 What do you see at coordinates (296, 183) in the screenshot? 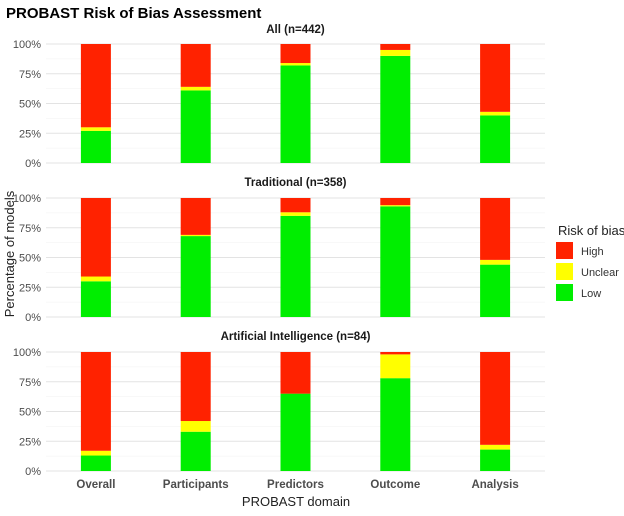
I see `panel-title: Traditional (n=358)` at bounding box center [296, 183].